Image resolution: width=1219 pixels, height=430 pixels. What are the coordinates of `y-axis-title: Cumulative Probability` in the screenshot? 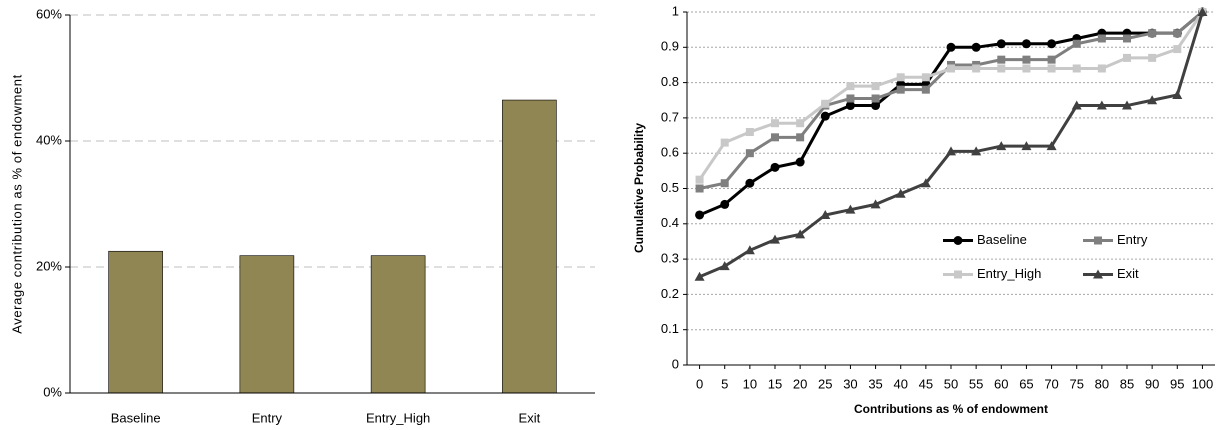 It's located at (639, 188).